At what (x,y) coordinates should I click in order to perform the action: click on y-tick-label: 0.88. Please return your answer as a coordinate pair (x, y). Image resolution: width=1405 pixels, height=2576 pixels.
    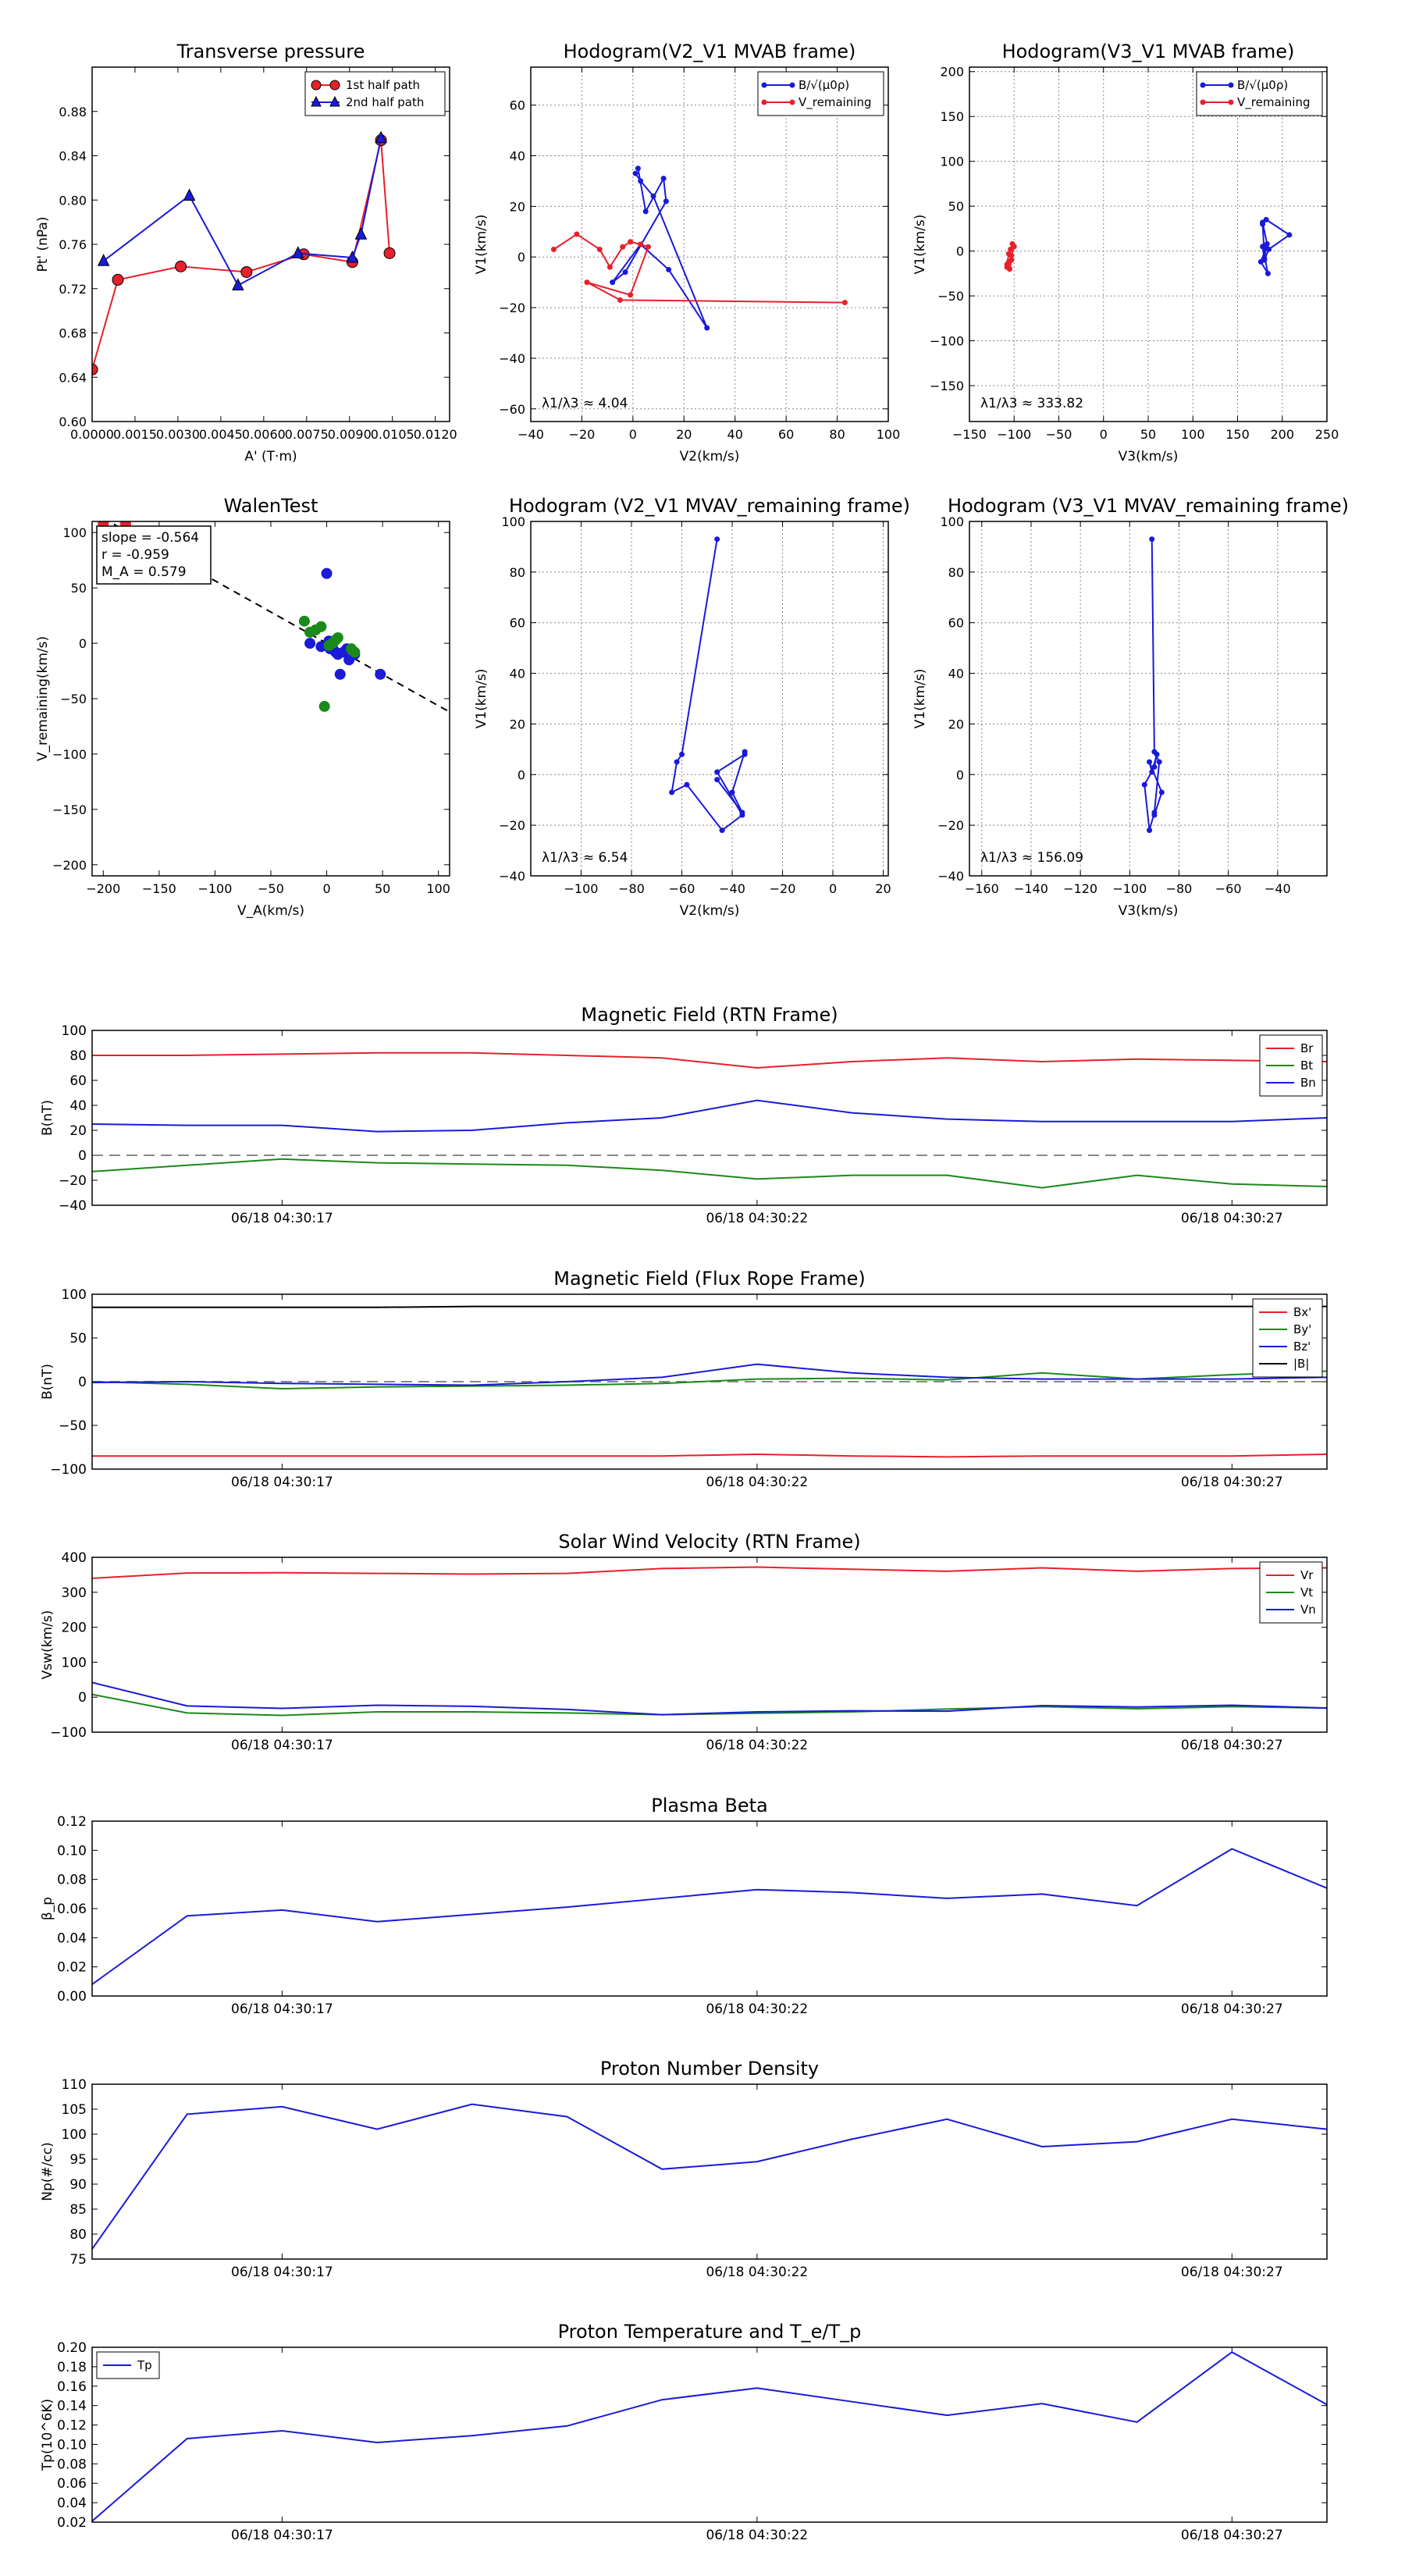
    Looking at the image, I should click on (73, 112).